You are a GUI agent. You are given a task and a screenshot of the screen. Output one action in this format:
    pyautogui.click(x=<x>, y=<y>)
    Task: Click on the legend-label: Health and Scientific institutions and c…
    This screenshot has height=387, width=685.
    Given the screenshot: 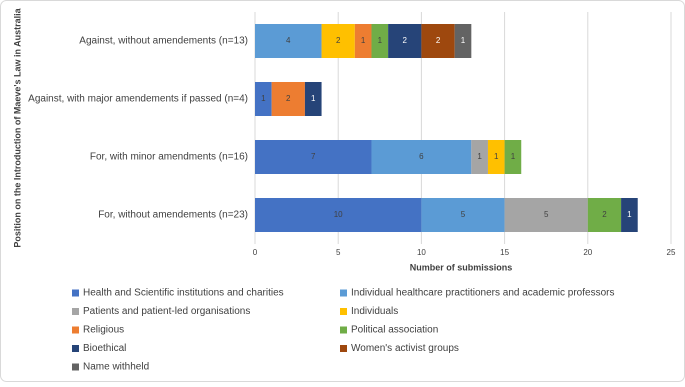 What is the action you would take?
    pyautogui.click(x=183, y=293)
    